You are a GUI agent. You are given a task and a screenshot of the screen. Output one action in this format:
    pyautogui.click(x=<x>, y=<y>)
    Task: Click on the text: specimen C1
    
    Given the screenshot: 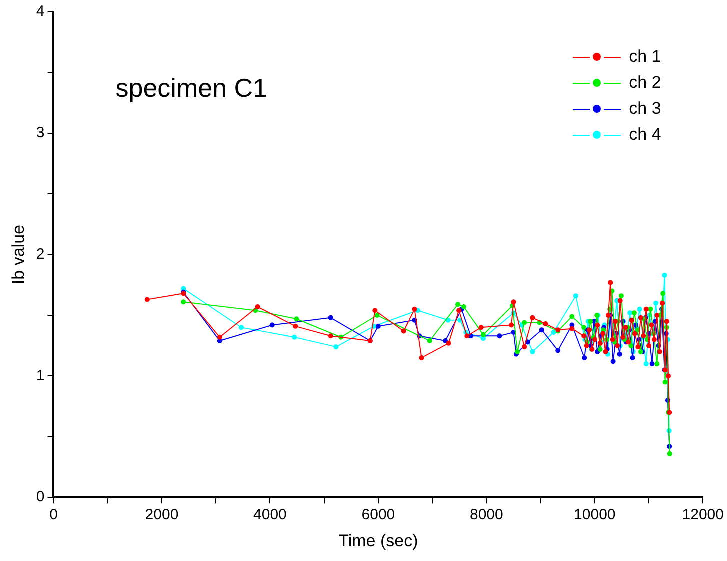 What is the action you would take?
    pyautogui.click(x=192, y=88)
    